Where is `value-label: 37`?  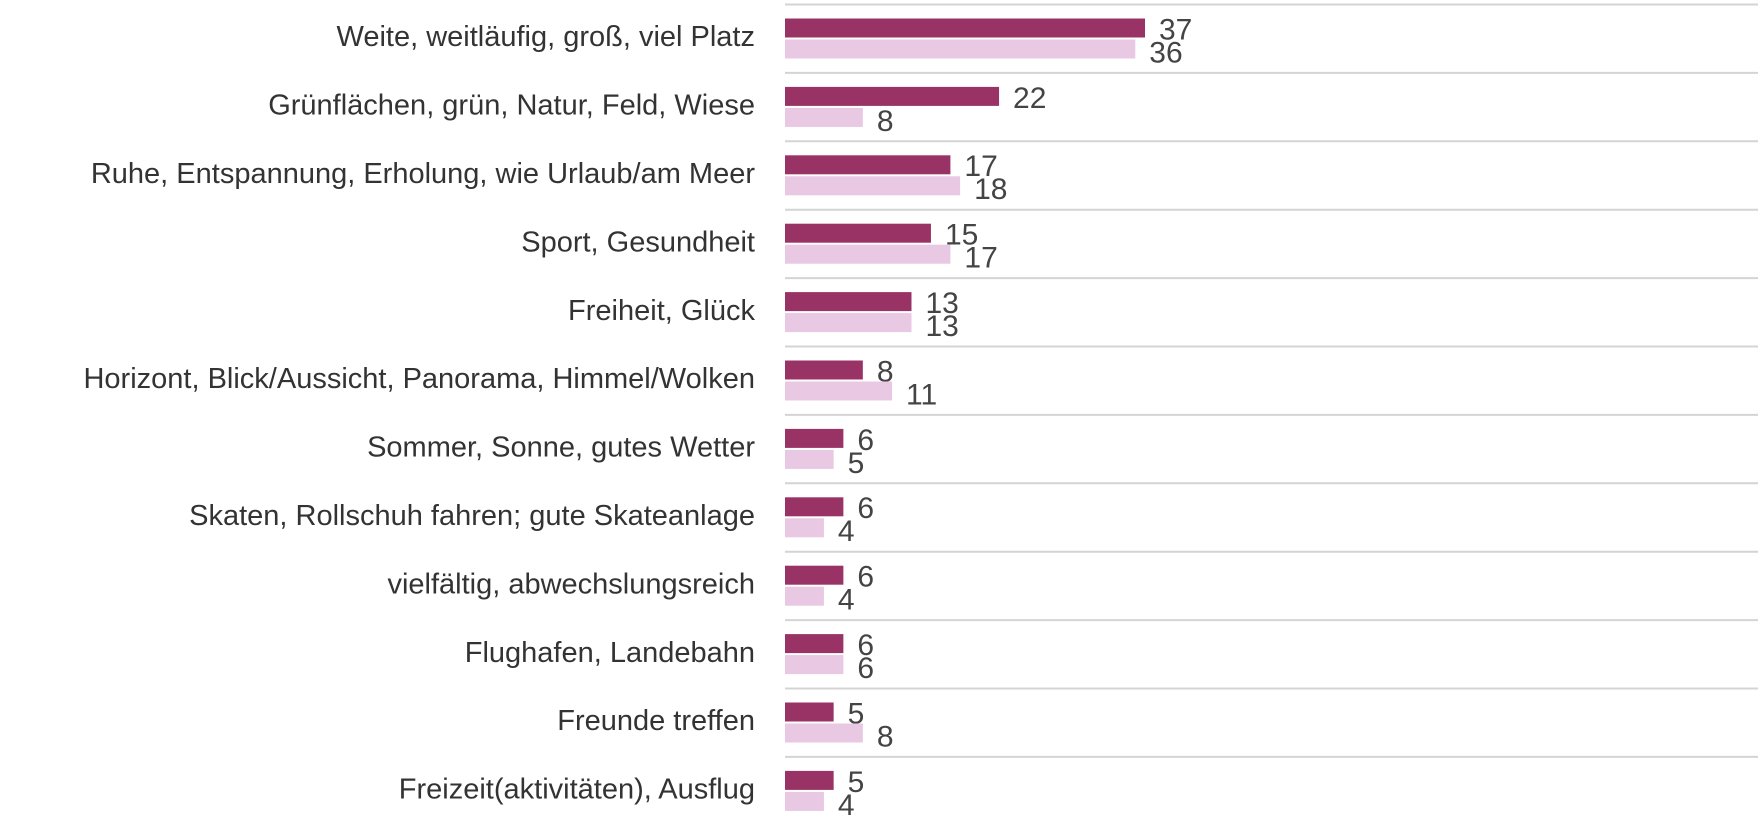
value-label: 37 is located at coordinates (1175, 29).